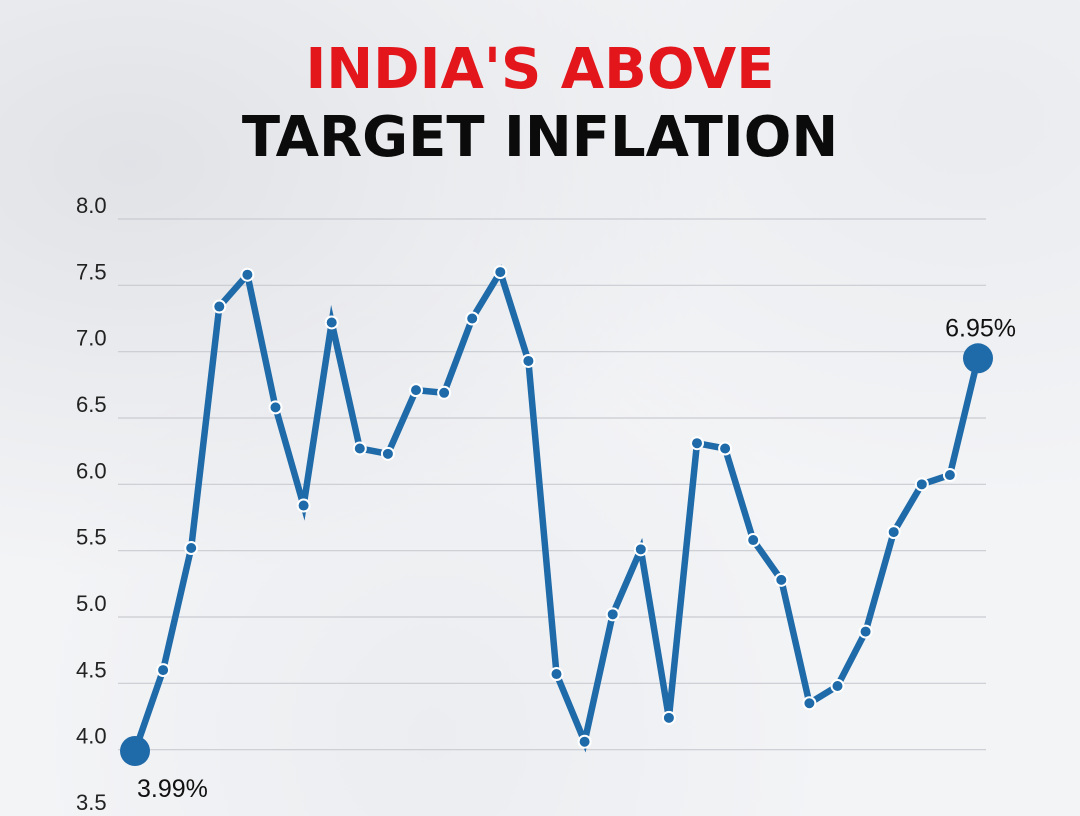  What do you see at coordinates (980, 328) in the screenshot?
I see `end-value-label: 6.95%` at bounding box center [980, 328].